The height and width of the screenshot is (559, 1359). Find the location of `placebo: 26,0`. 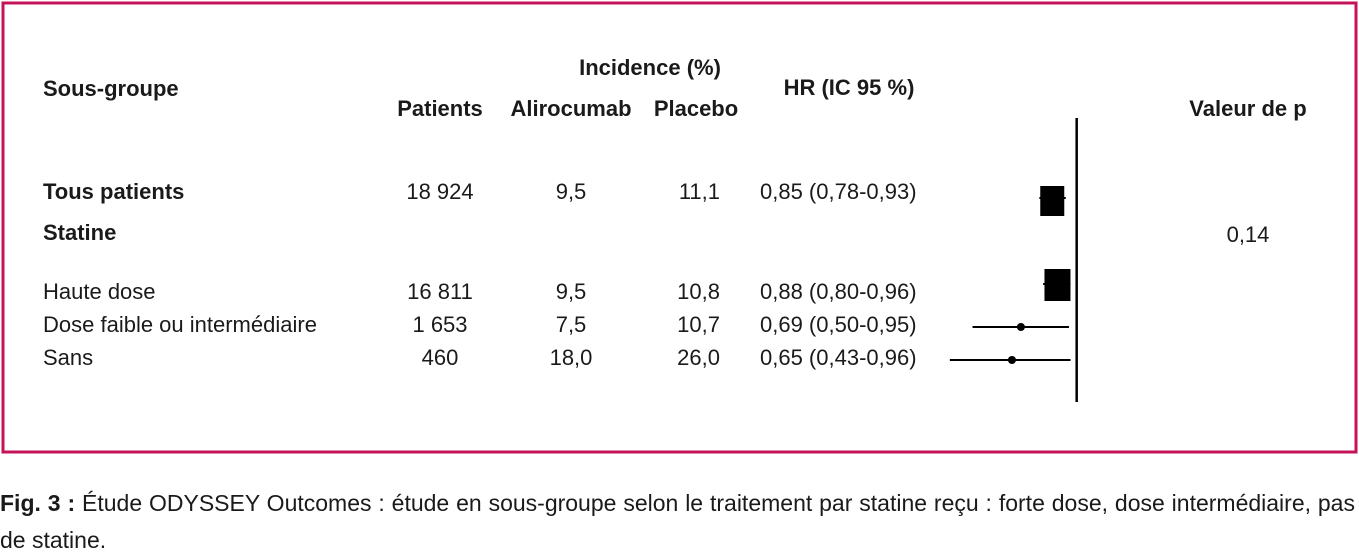

placebo: 26,0 is located at coordinates (698, 357).